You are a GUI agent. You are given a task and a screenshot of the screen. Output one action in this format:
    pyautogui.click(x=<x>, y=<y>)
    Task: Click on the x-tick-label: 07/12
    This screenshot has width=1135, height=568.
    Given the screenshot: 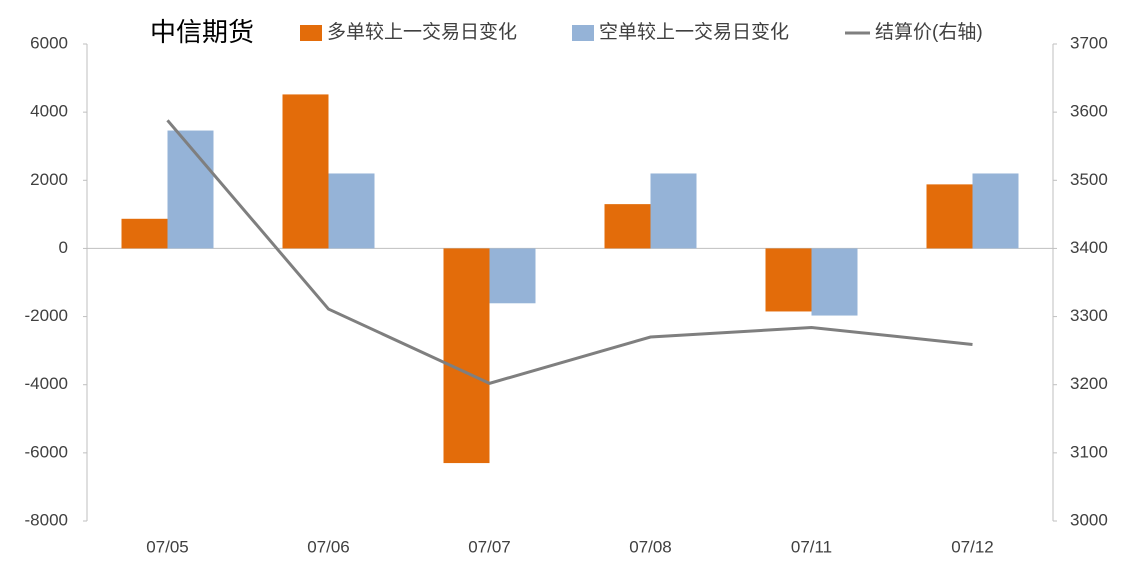 What is the action you would take?
    pyautogui.click(x=972, y=546)
    